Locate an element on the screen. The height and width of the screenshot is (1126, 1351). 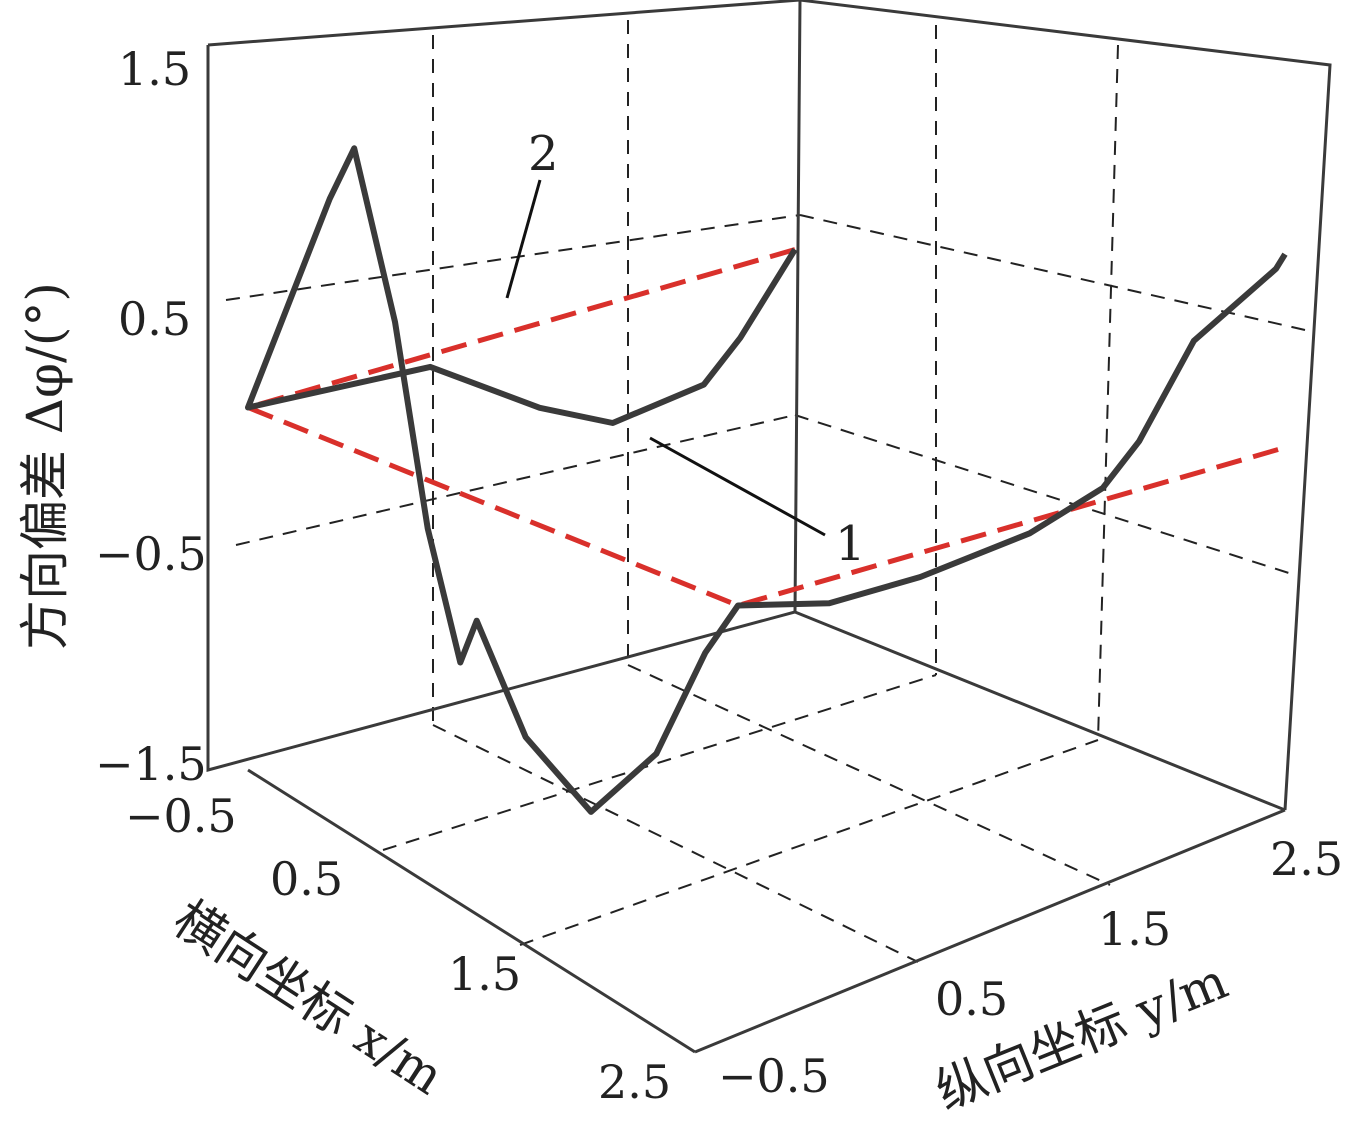
y-tick-label: 1.5 is located at coordinates (1134, 929).